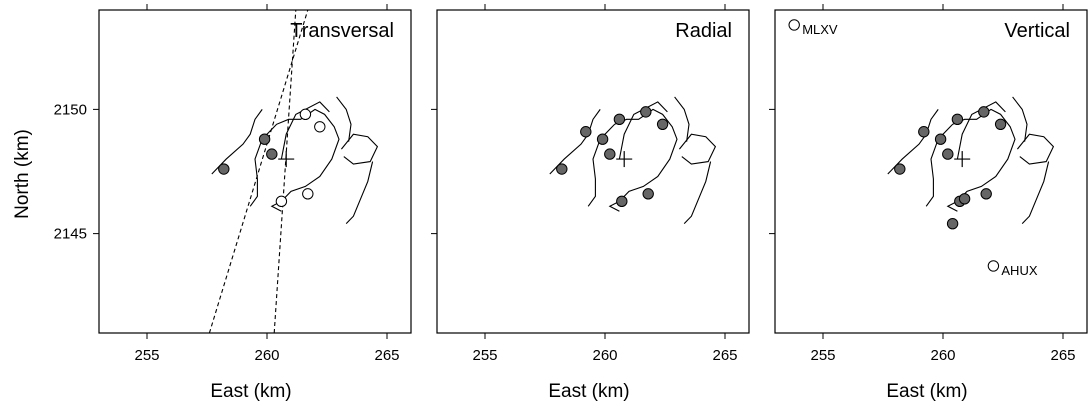 The width and height of the screenshot is (1090, 402). Describe the element at coordinates (70, 234) in the screenshot. I see `y-tick-label: 2145` at that location.